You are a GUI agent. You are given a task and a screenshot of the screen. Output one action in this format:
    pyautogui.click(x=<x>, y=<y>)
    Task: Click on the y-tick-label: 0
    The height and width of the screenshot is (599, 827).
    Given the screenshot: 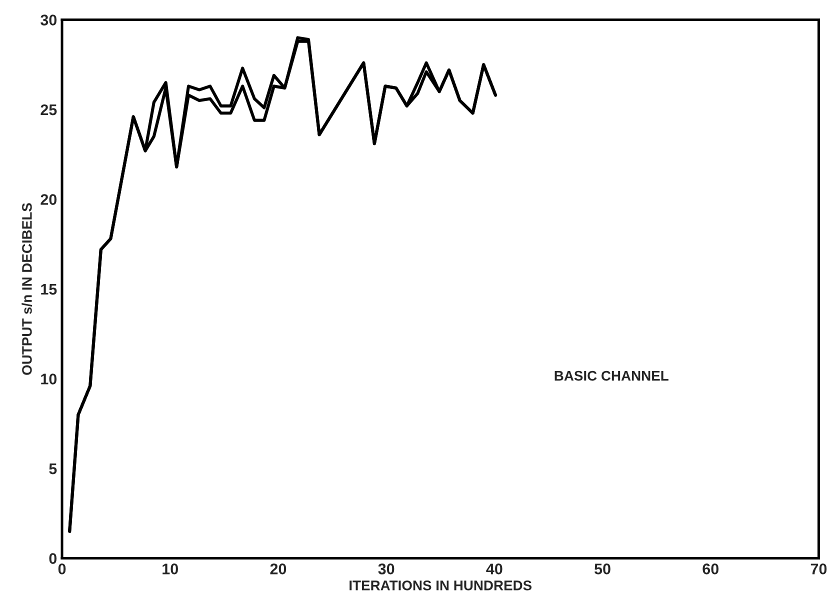 What is the action you would take?
    pyautogui.click(x=53, y=558)
    